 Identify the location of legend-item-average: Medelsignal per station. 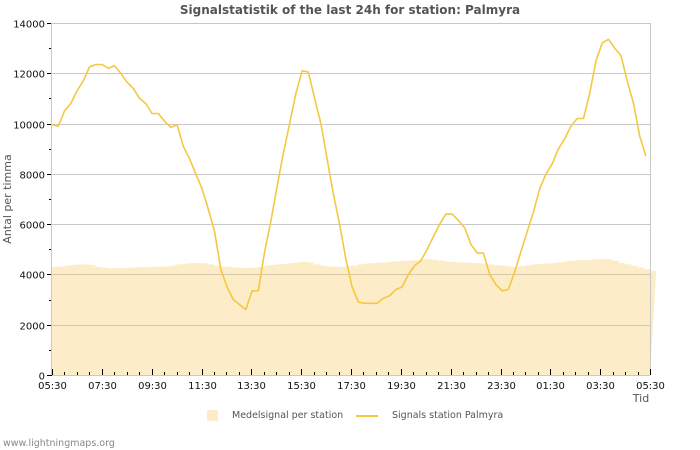
(275, 415).